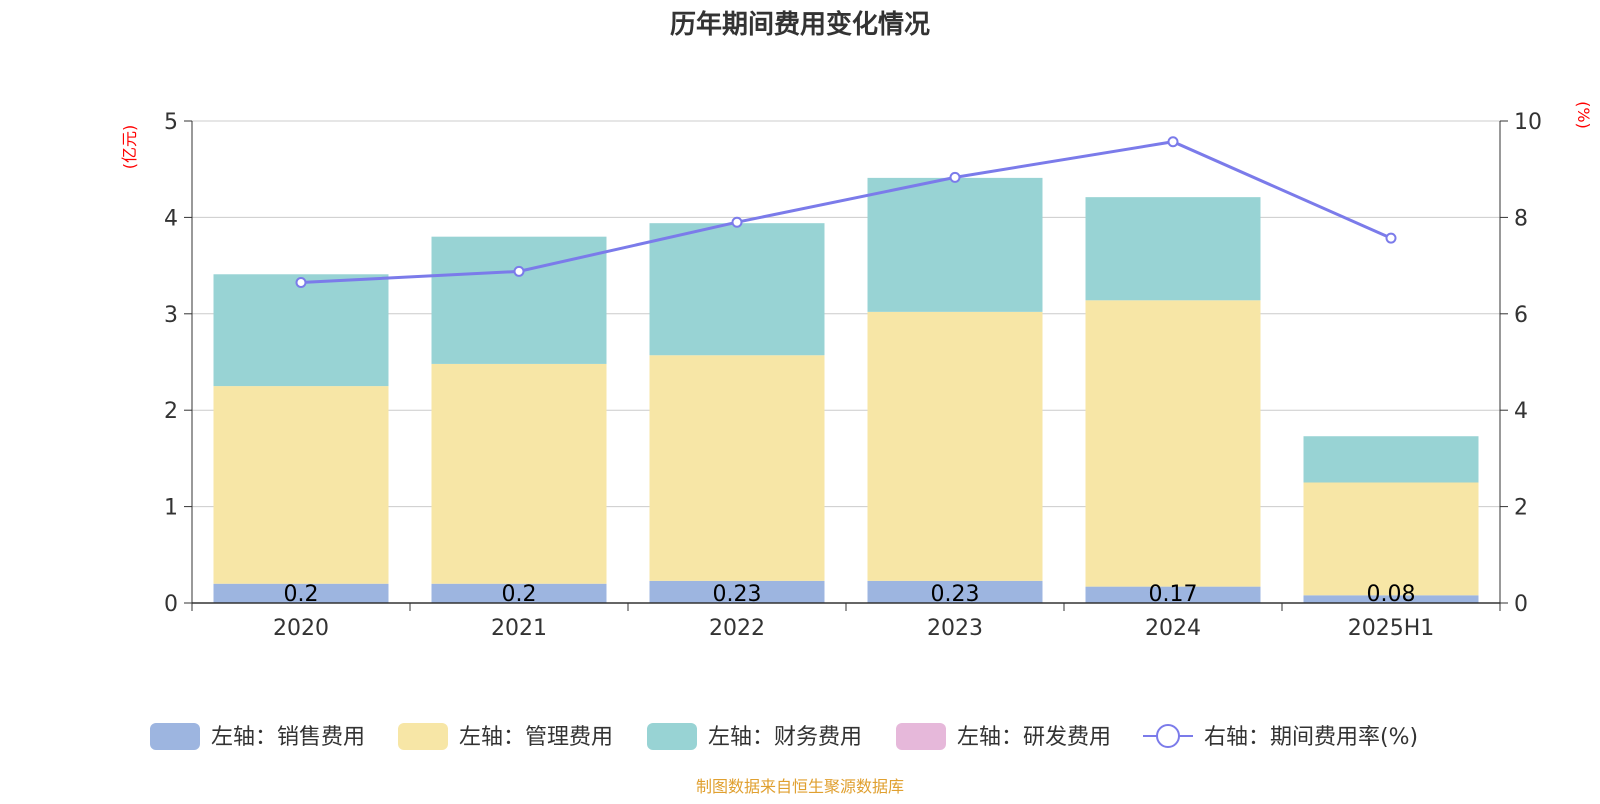 The width and height of the screenshot is (1600, 804). What do you see at coordinates (288, 737) in the screenshot?
I see `legend-label: 左轴：销售费用` at bounding box center [288, 737].